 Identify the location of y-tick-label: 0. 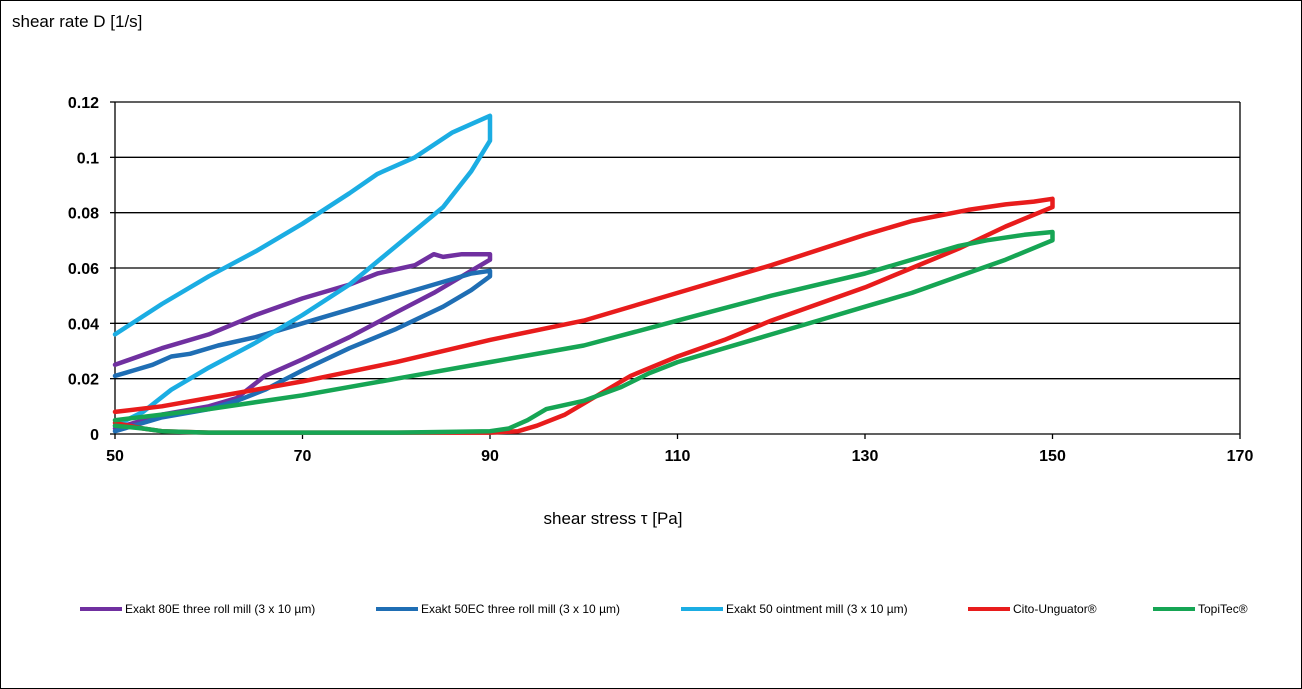
(94, 435).